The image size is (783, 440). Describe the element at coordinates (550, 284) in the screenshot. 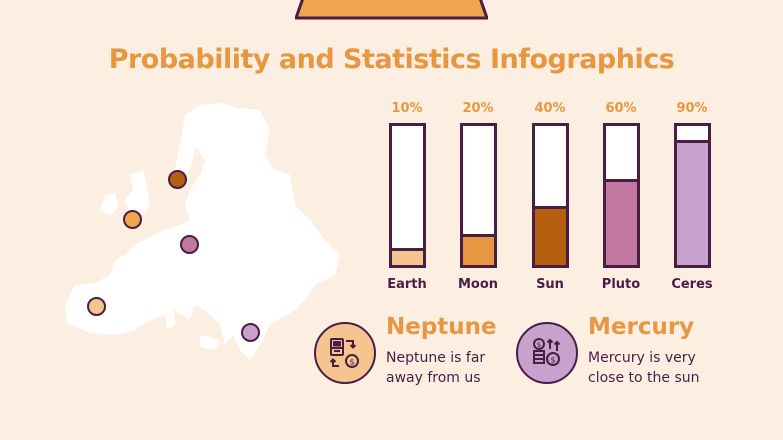

I see `bar-category-label: Sun` at that location.